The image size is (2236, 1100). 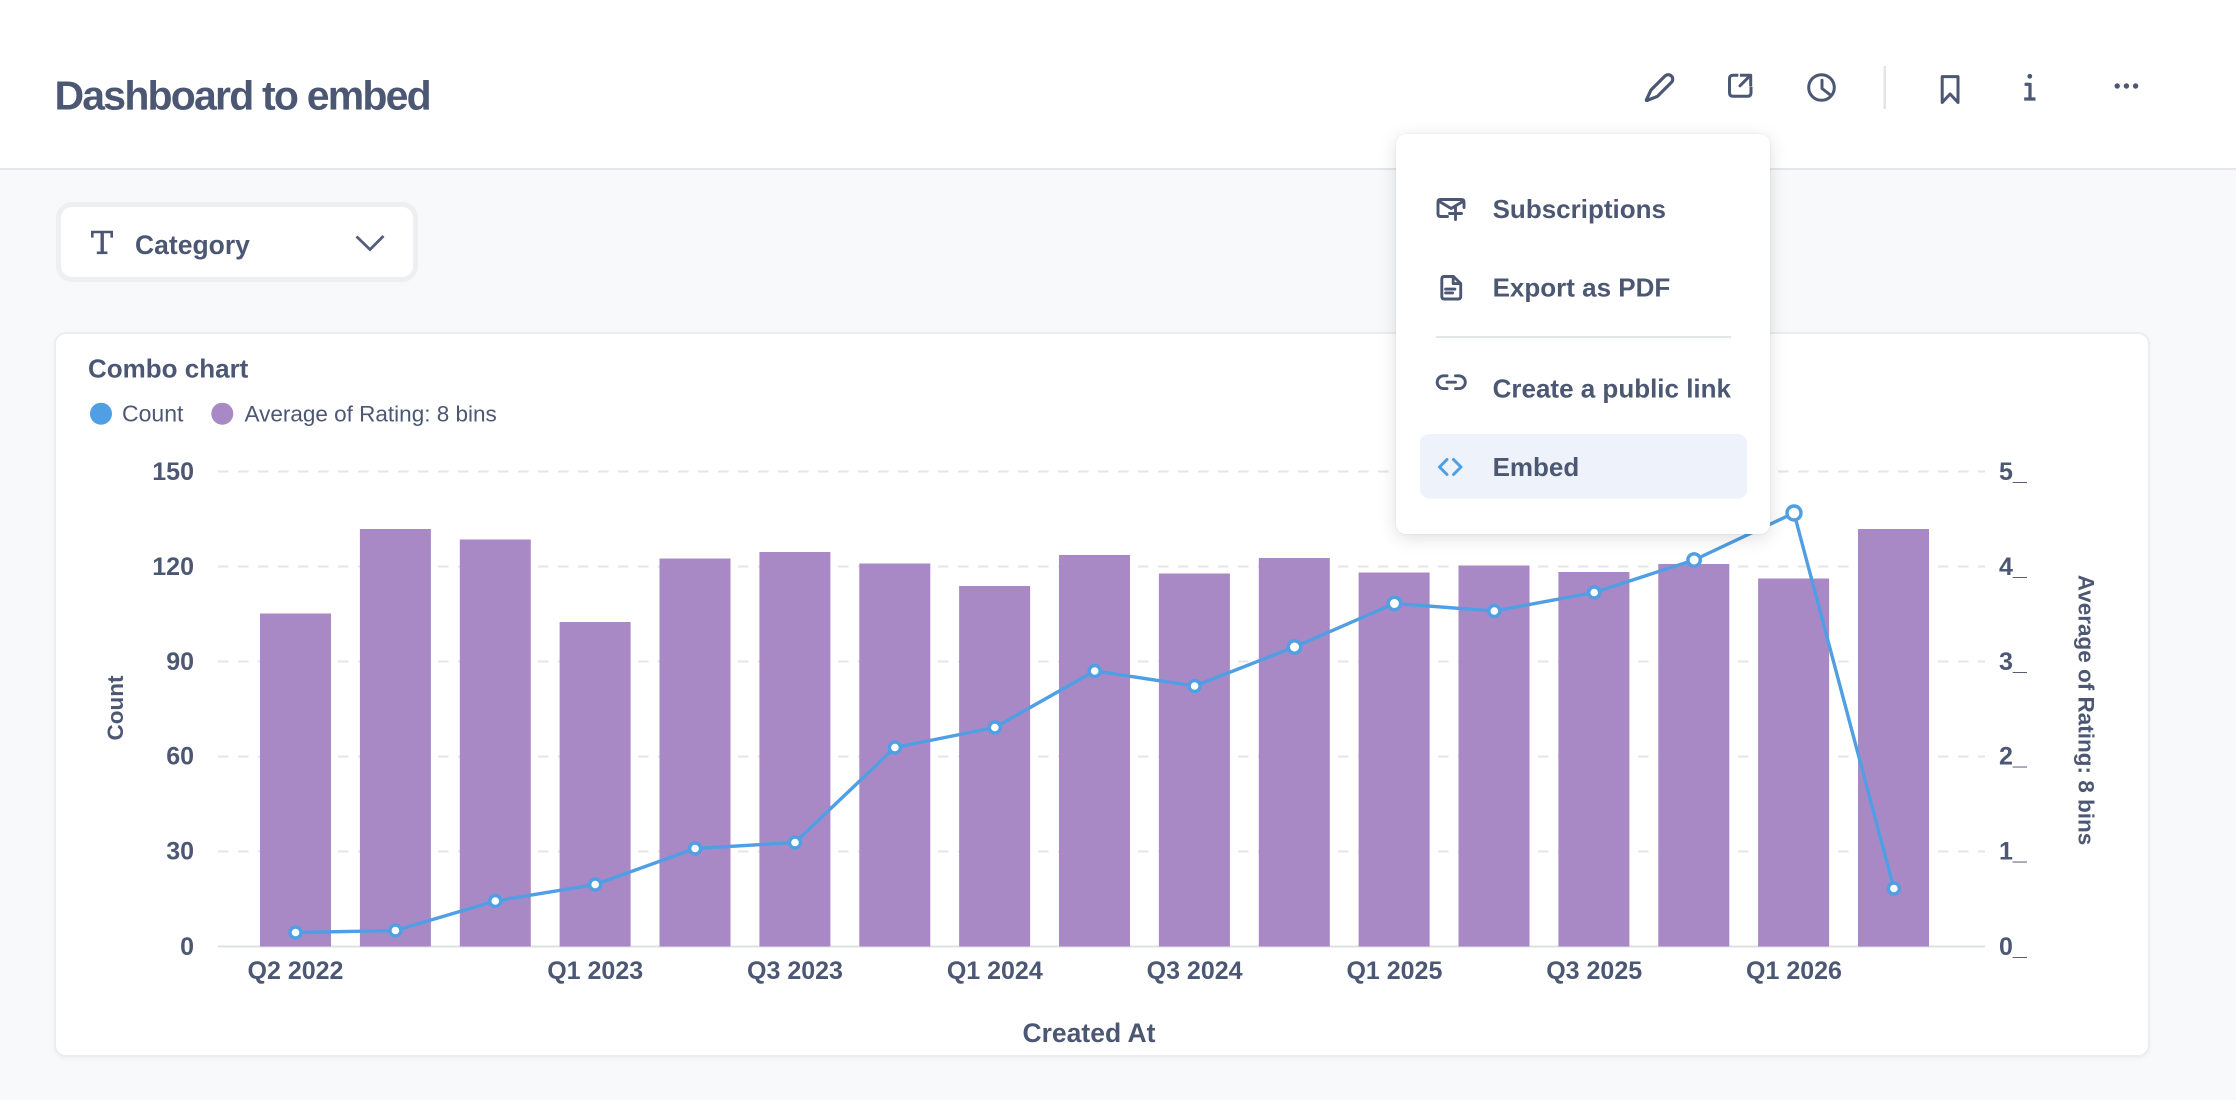 I want to click on svg-text: 1_, so click(x=2013, y=852).